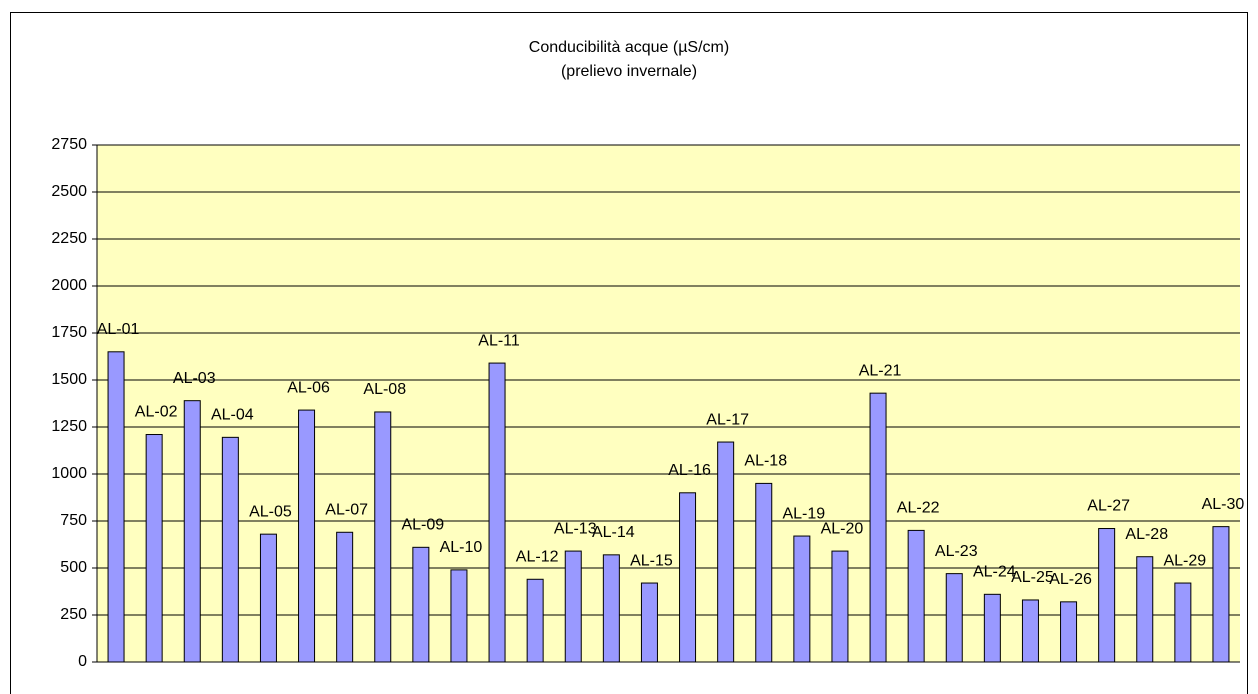 This screenshot has width=1258, height=694. I want to click on data-label: AL-11, so click(499, 340).